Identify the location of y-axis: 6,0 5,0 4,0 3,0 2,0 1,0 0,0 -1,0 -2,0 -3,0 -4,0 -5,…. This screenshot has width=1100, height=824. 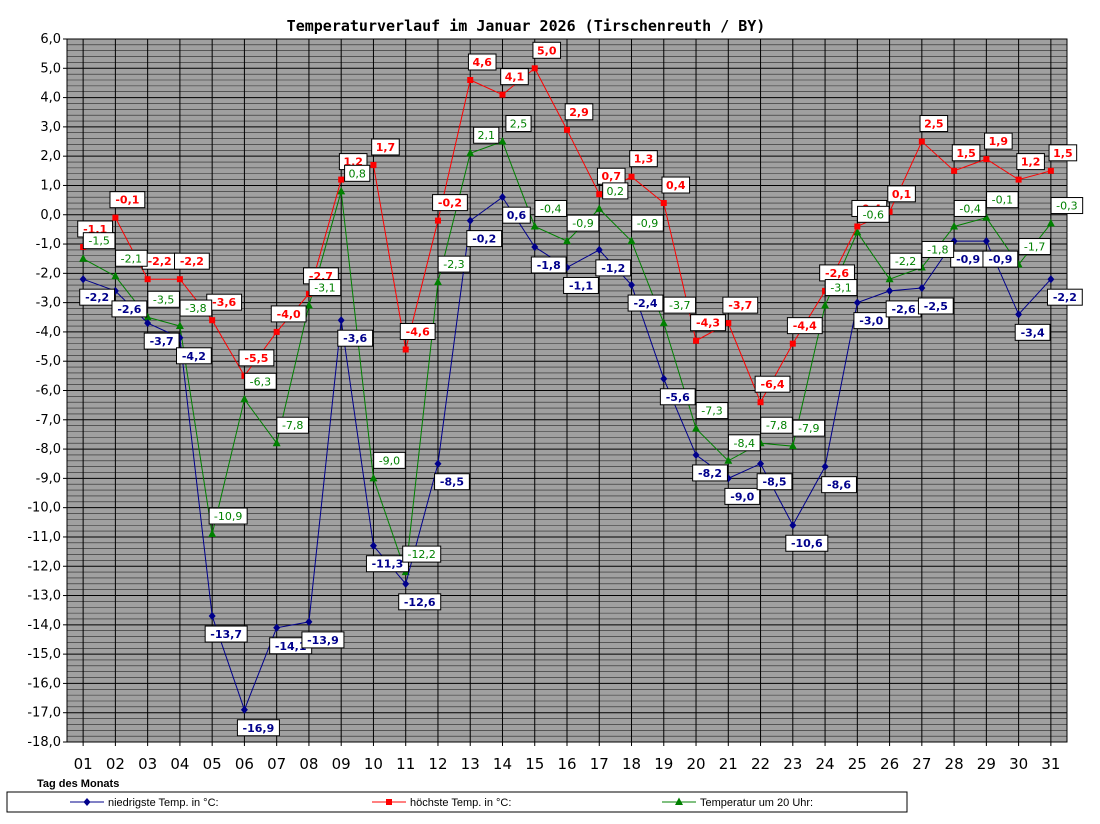
(47, 391).